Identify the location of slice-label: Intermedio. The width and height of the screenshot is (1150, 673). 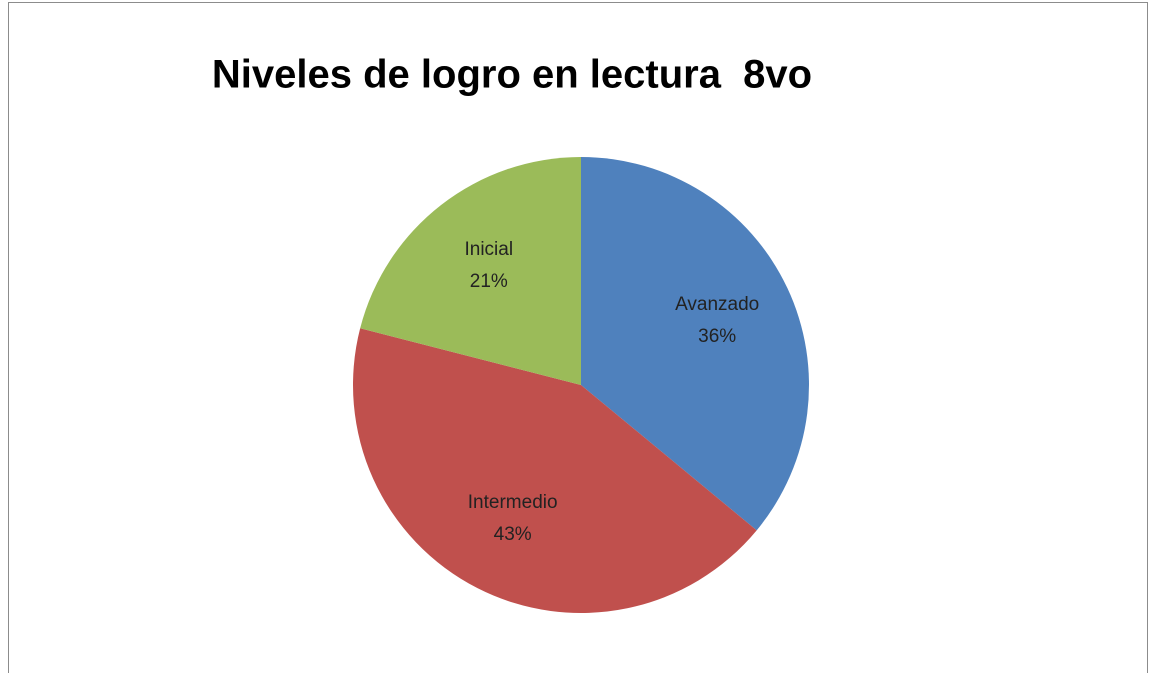
(513, 502).